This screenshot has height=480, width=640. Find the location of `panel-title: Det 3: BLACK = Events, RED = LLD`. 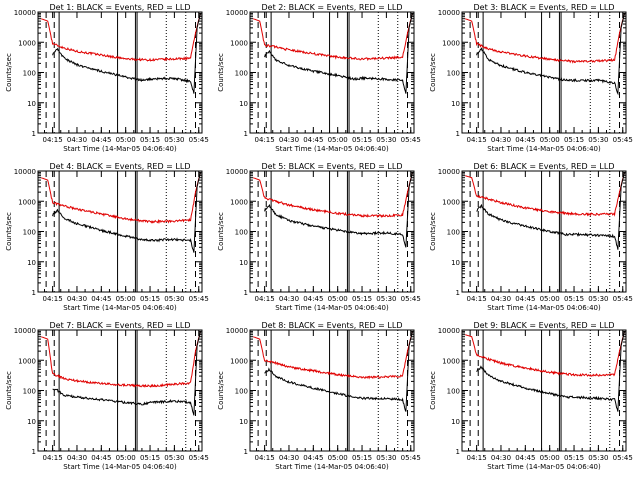

panel-title: Det 3: BLACK = Events, RED = LLD is located at coordinates (544, 7).